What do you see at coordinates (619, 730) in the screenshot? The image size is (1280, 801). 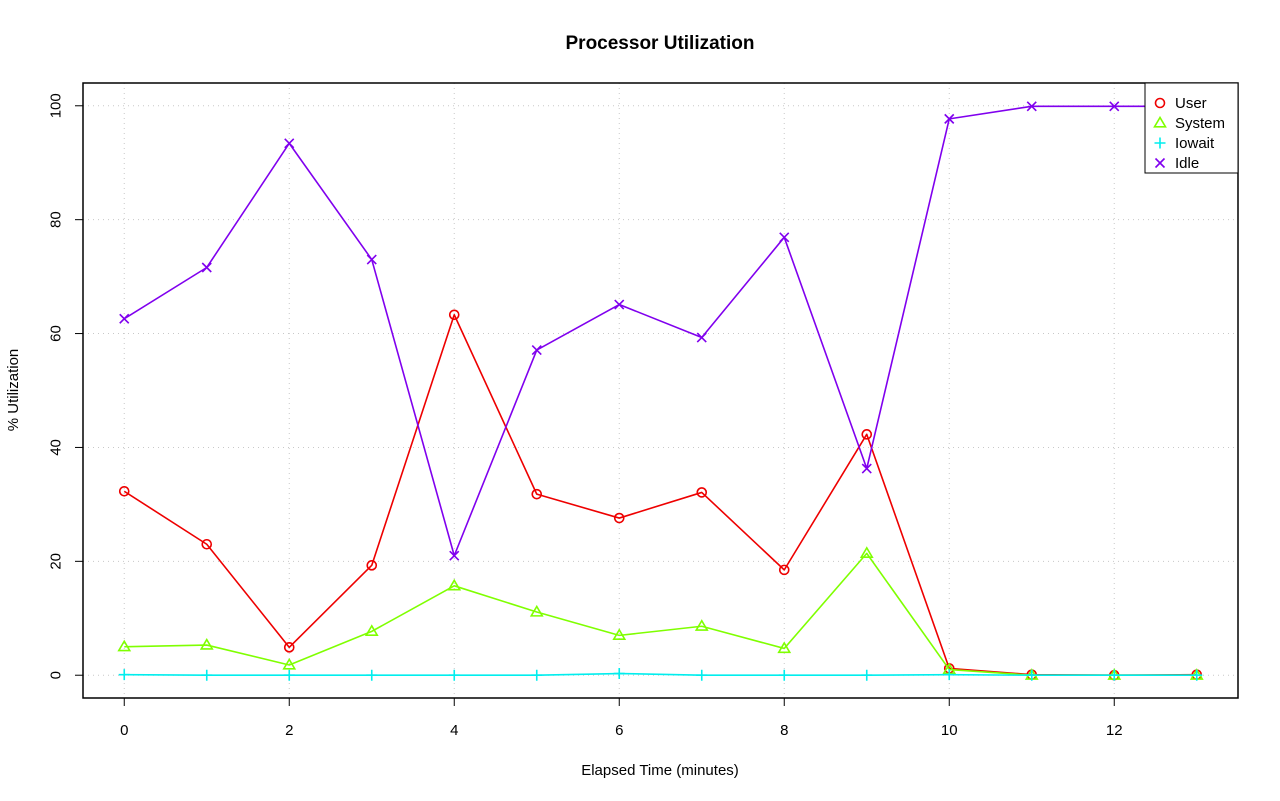 I see `x-tick-label: 6` at bounding box center [619, 730].